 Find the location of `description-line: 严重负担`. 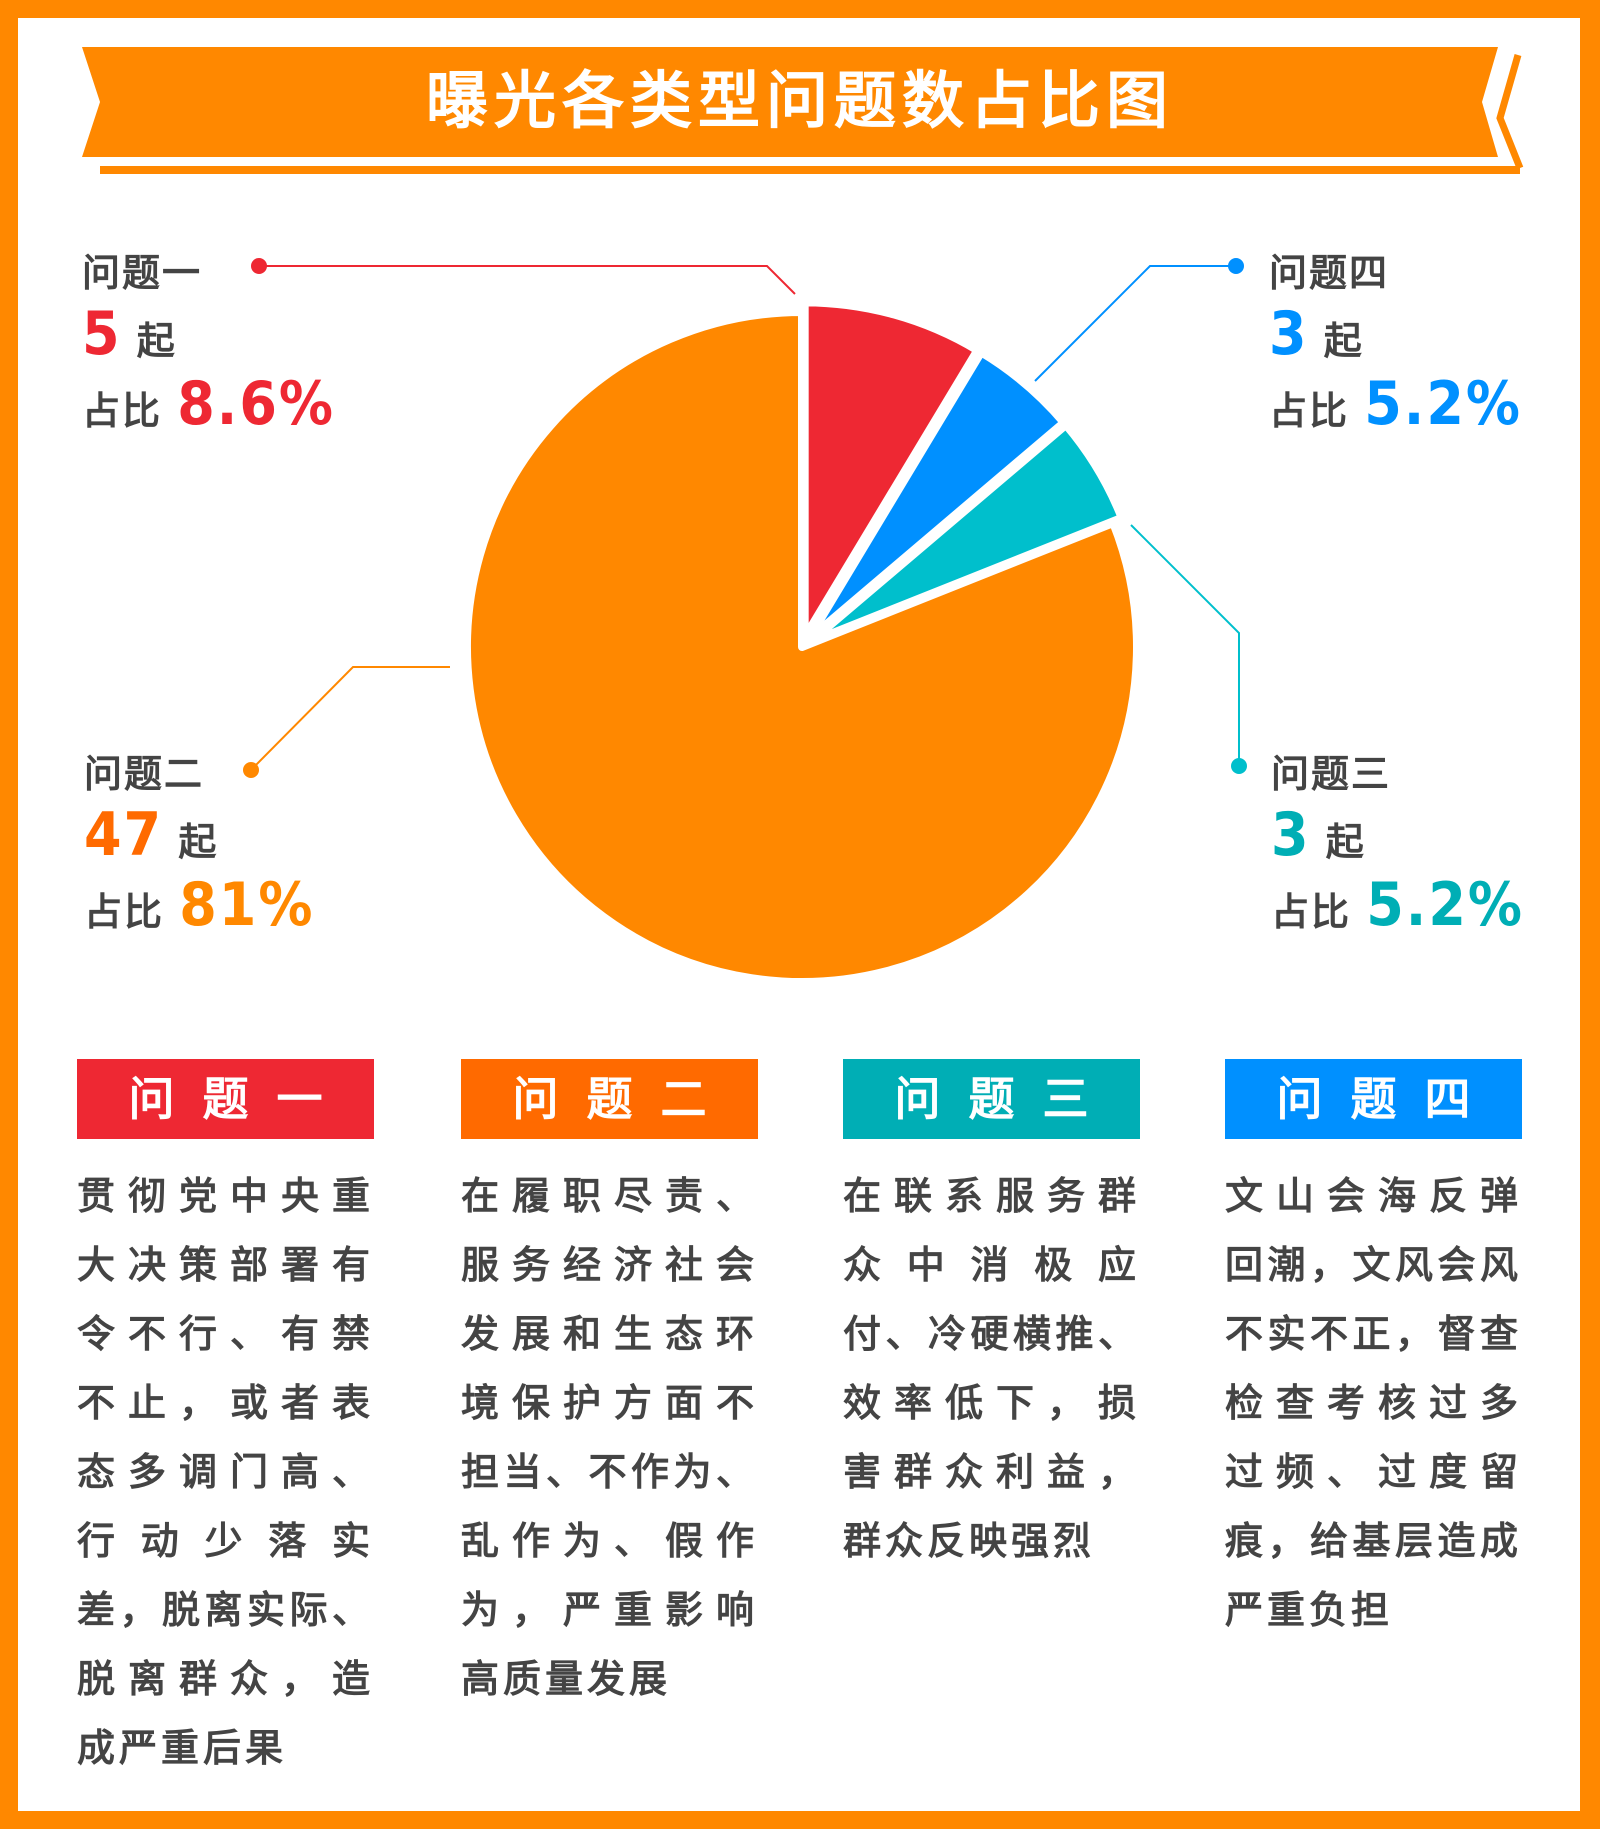

description-line: 严重负担 is located at coordinates (1309, 1610).